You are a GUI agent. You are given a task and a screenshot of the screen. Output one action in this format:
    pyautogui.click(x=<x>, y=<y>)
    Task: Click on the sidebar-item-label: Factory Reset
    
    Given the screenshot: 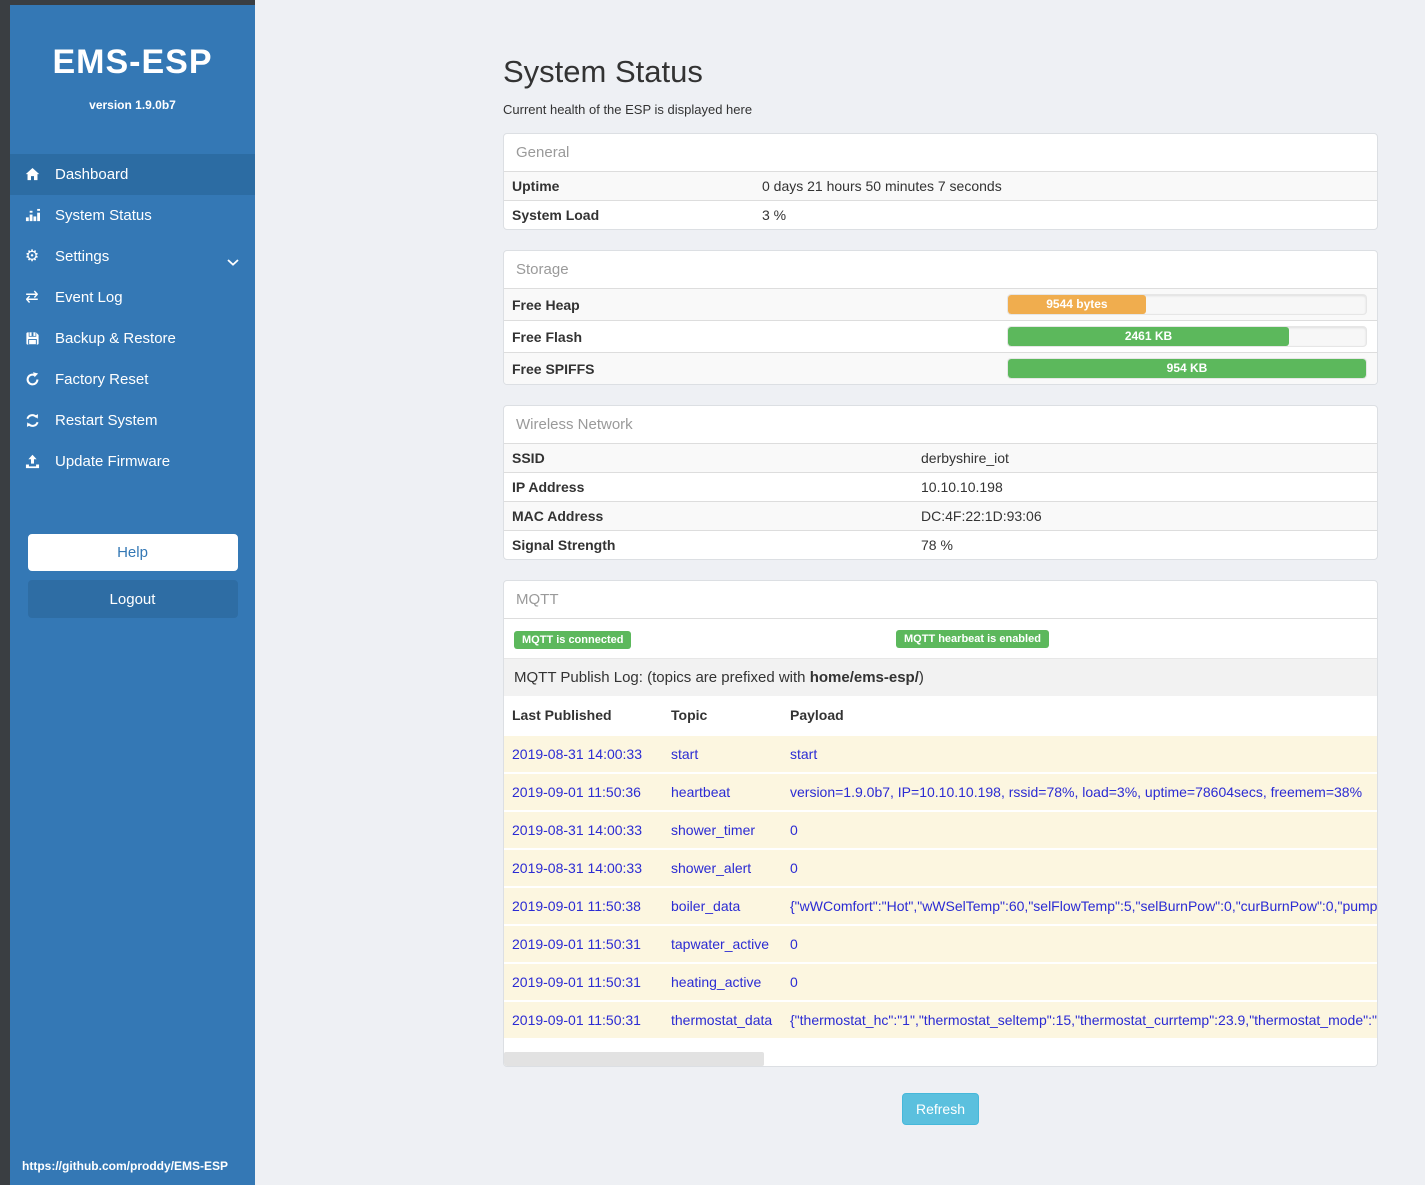 What is the action you would take?
    pyautogui.click(x=102, y=379)
    